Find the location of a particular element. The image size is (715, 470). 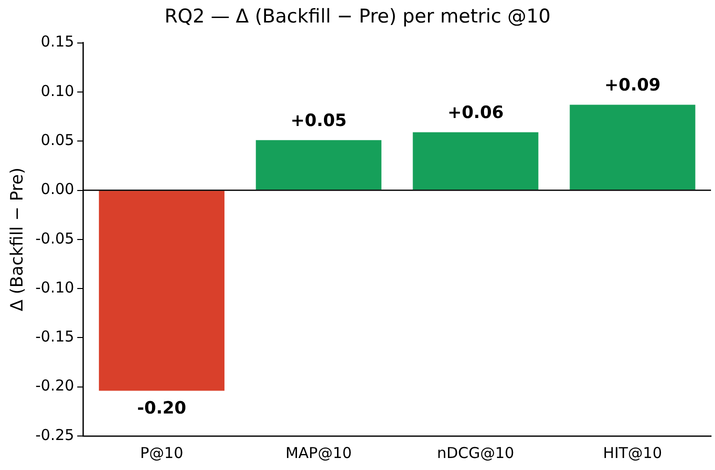

y-tick-label: 0.05 is located at coordinates (57, 139).